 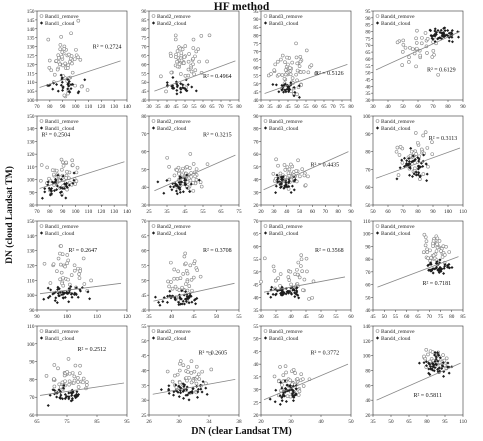 What do you see at coordinates (368, 67) in the screenshot?
I see `y-tick-label: 55` at bounding box center [368, 67].